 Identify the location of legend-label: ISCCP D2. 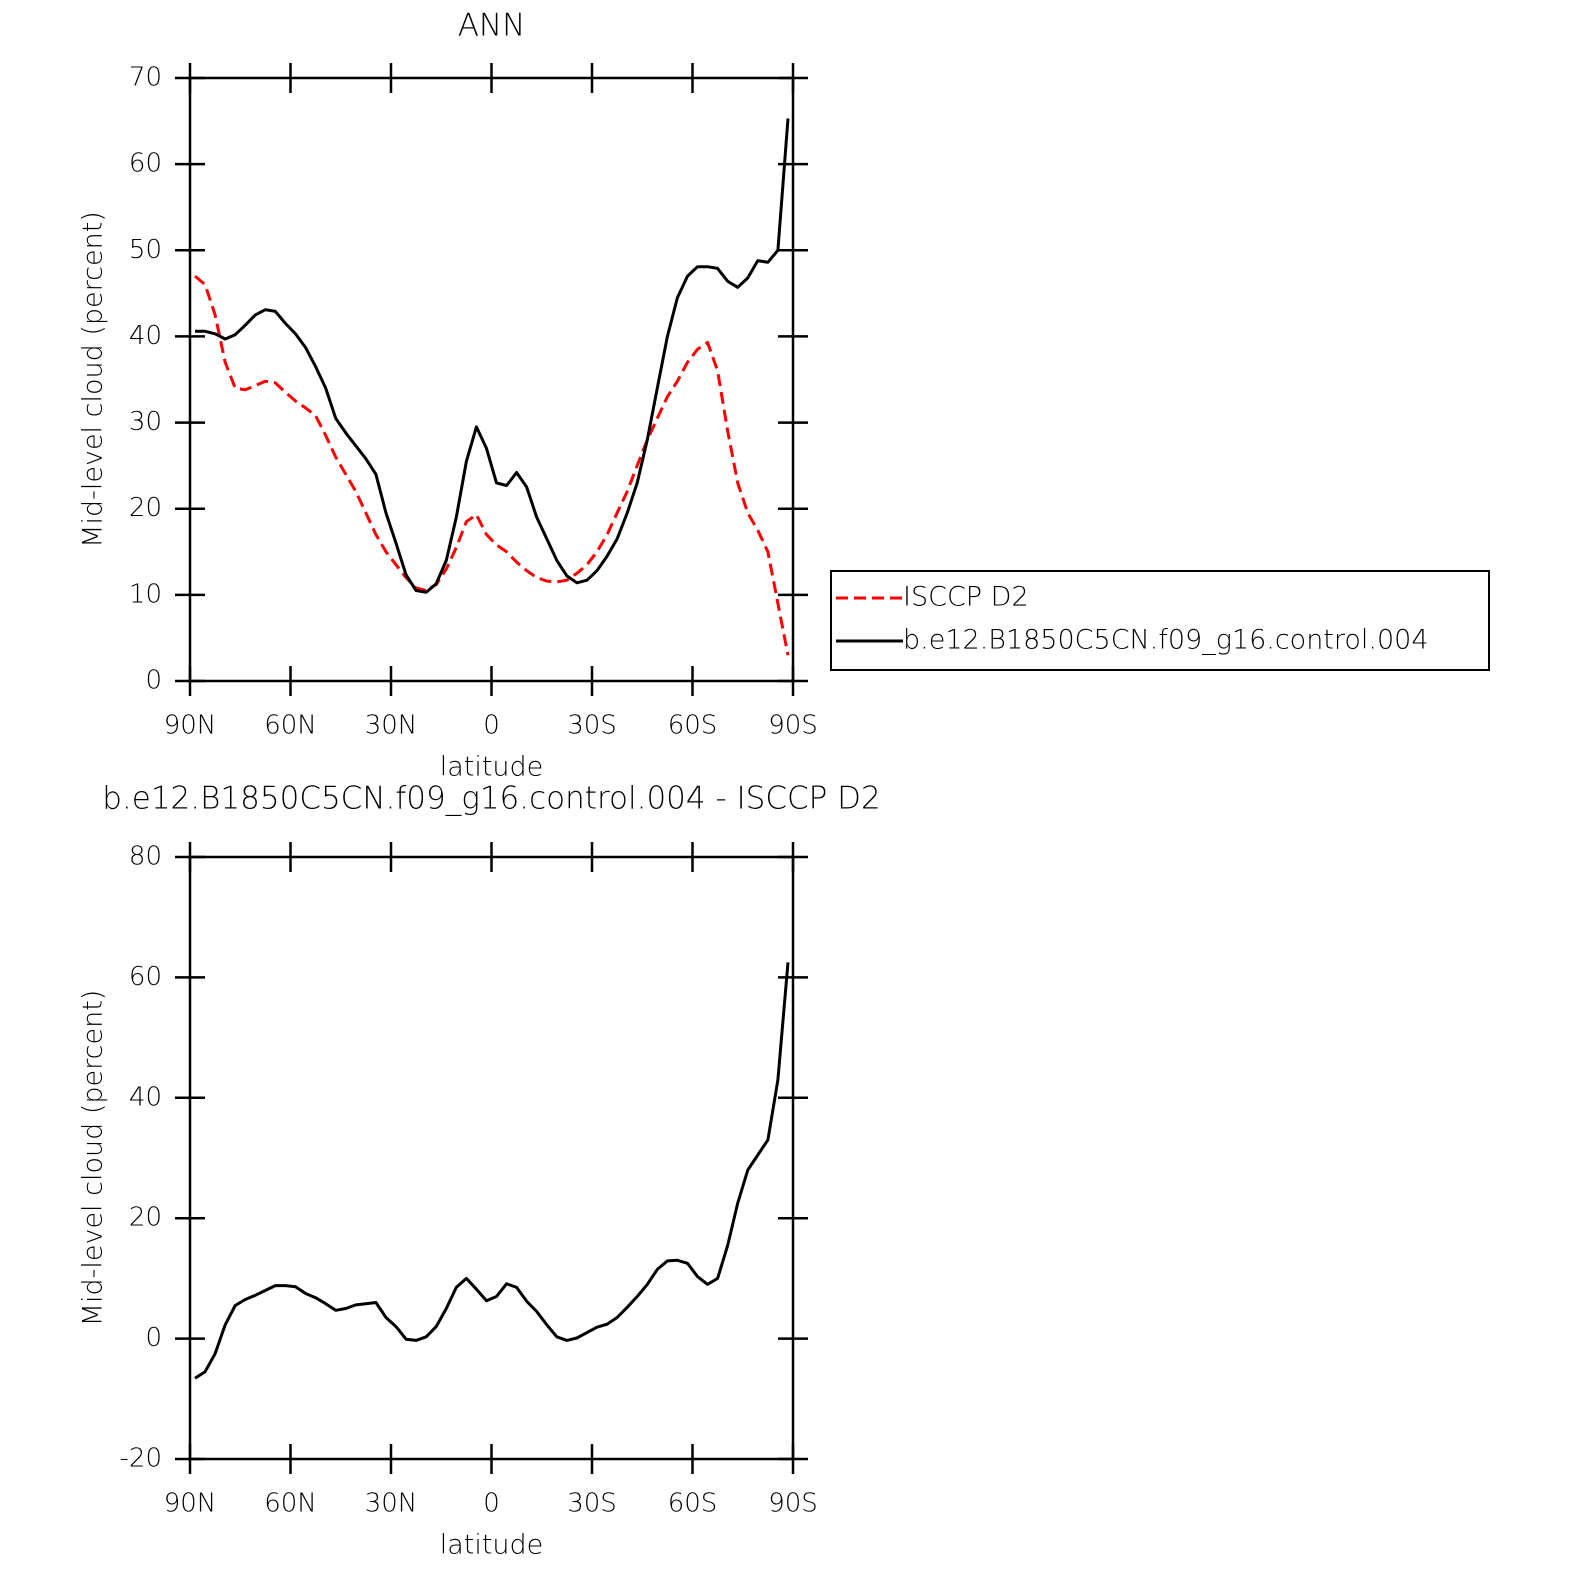
(966, 597).